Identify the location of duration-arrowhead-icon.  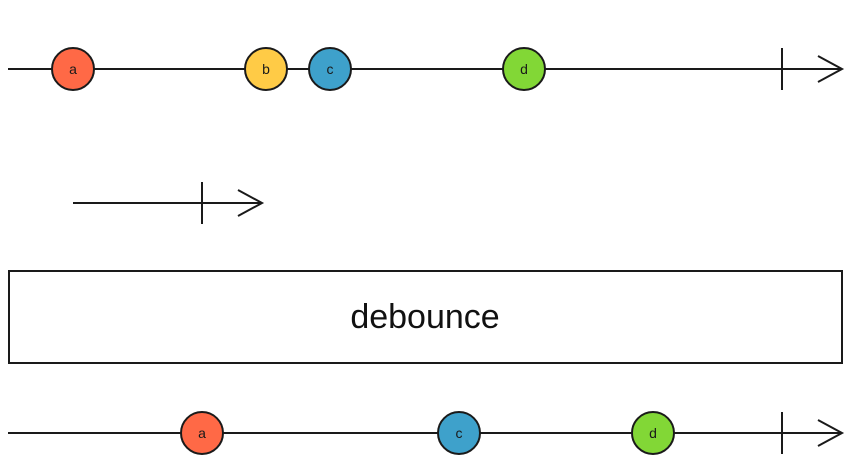
(251, 203).